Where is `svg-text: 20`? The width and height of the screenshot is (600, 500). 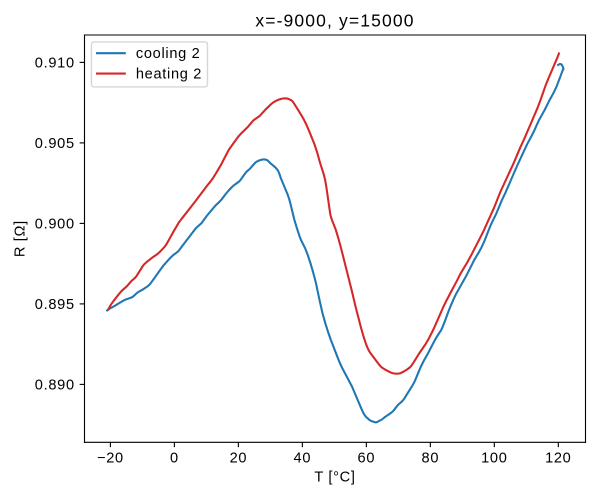
svg-text: 20 is located at coordinates (239, 459).